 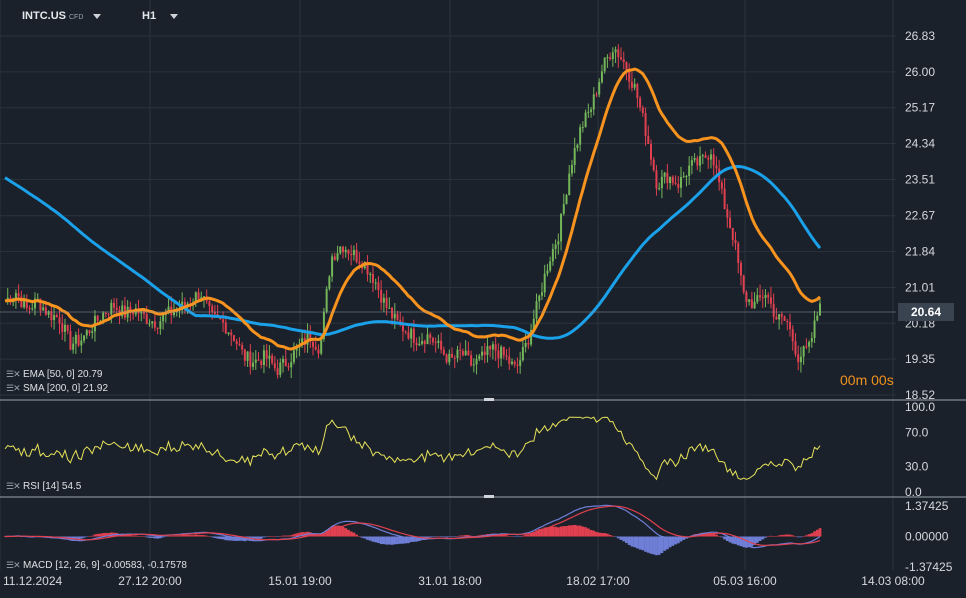 I want to click on pane-resize-handle, so click(x=489, y=399).